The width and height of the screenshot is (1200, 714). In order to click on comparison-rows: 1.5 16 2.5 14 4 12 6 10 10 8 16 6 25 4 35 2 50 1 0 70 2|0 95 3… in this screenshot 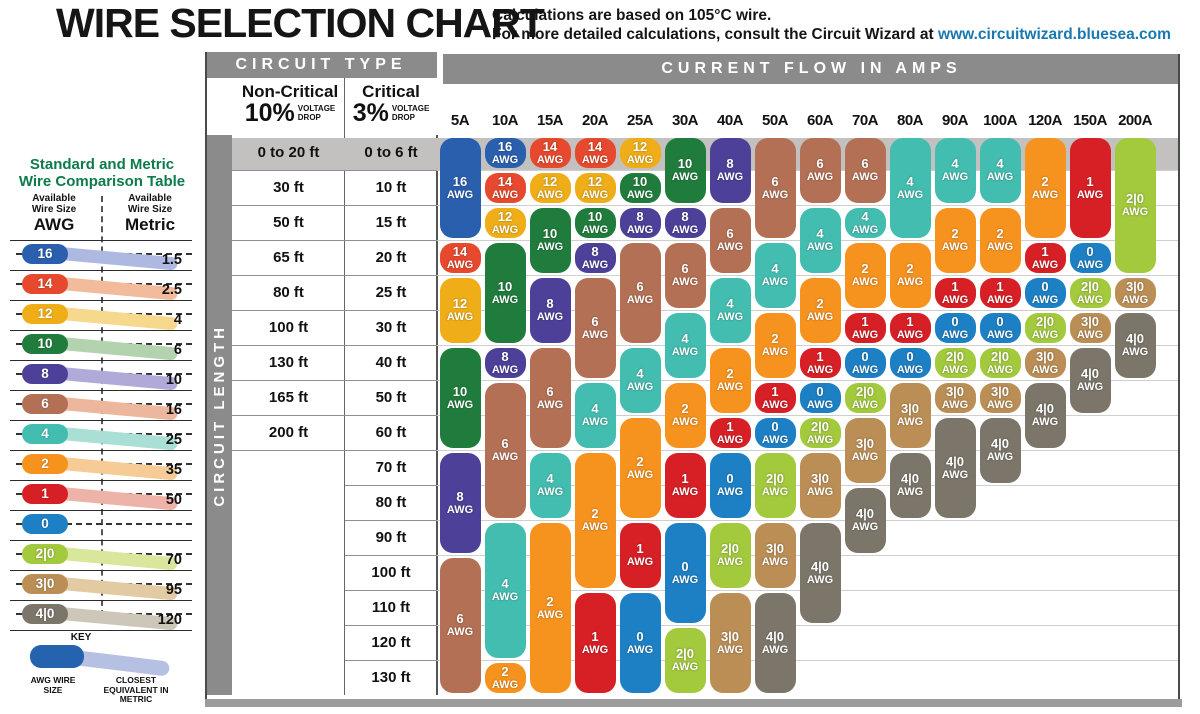, I will do `click(101, 435)`.